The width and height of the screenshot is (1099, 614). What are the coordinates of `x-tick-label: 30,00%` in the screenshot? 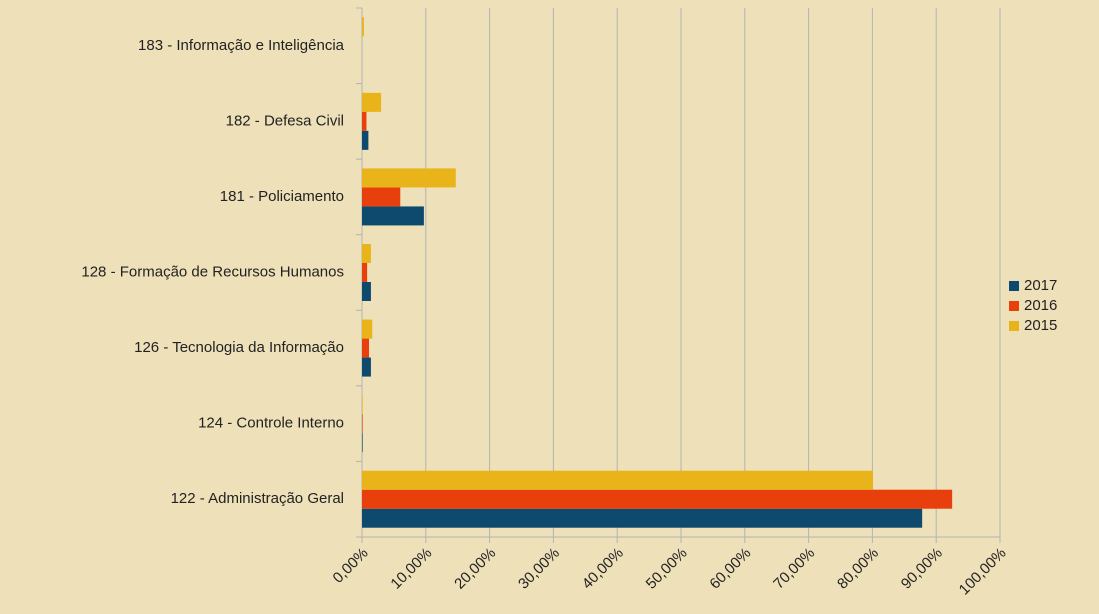 It's located at (539, 569).